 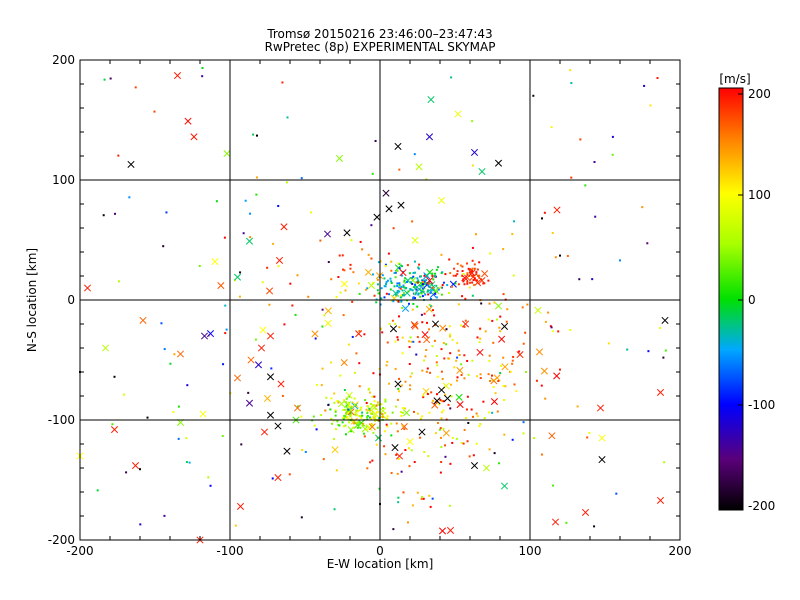 What do you see at coordinates (759, 94) in the screenshot?
I see `colorbar-tick-label: 200` at bounding box center [759, 94].